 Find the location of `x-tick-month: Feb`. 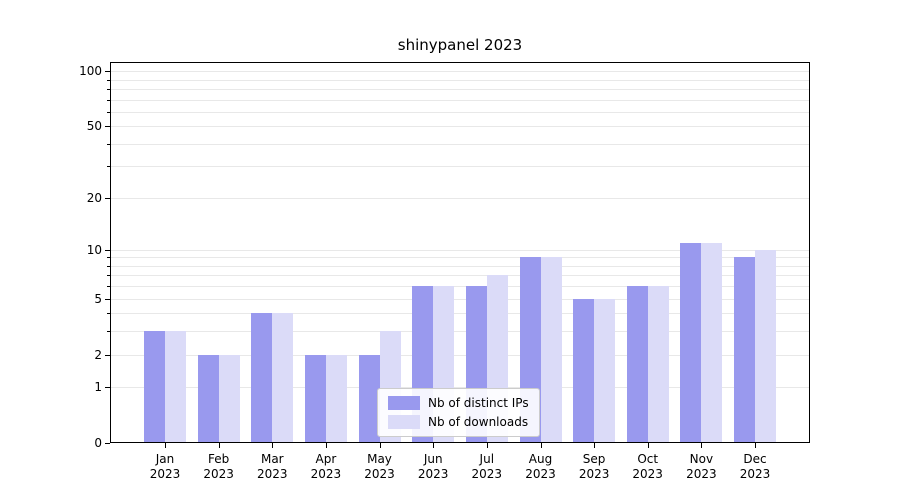

x-tick-month: Feb is located at coordinates (218, 459).